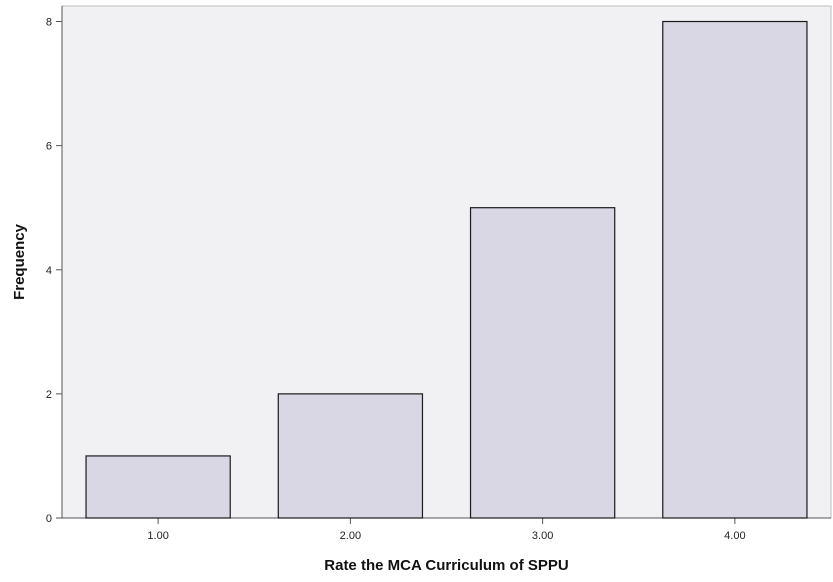 The height and width of the screenshot is (582, 833). I want to click on x-tick-label: 4.00, so click(734, 536).